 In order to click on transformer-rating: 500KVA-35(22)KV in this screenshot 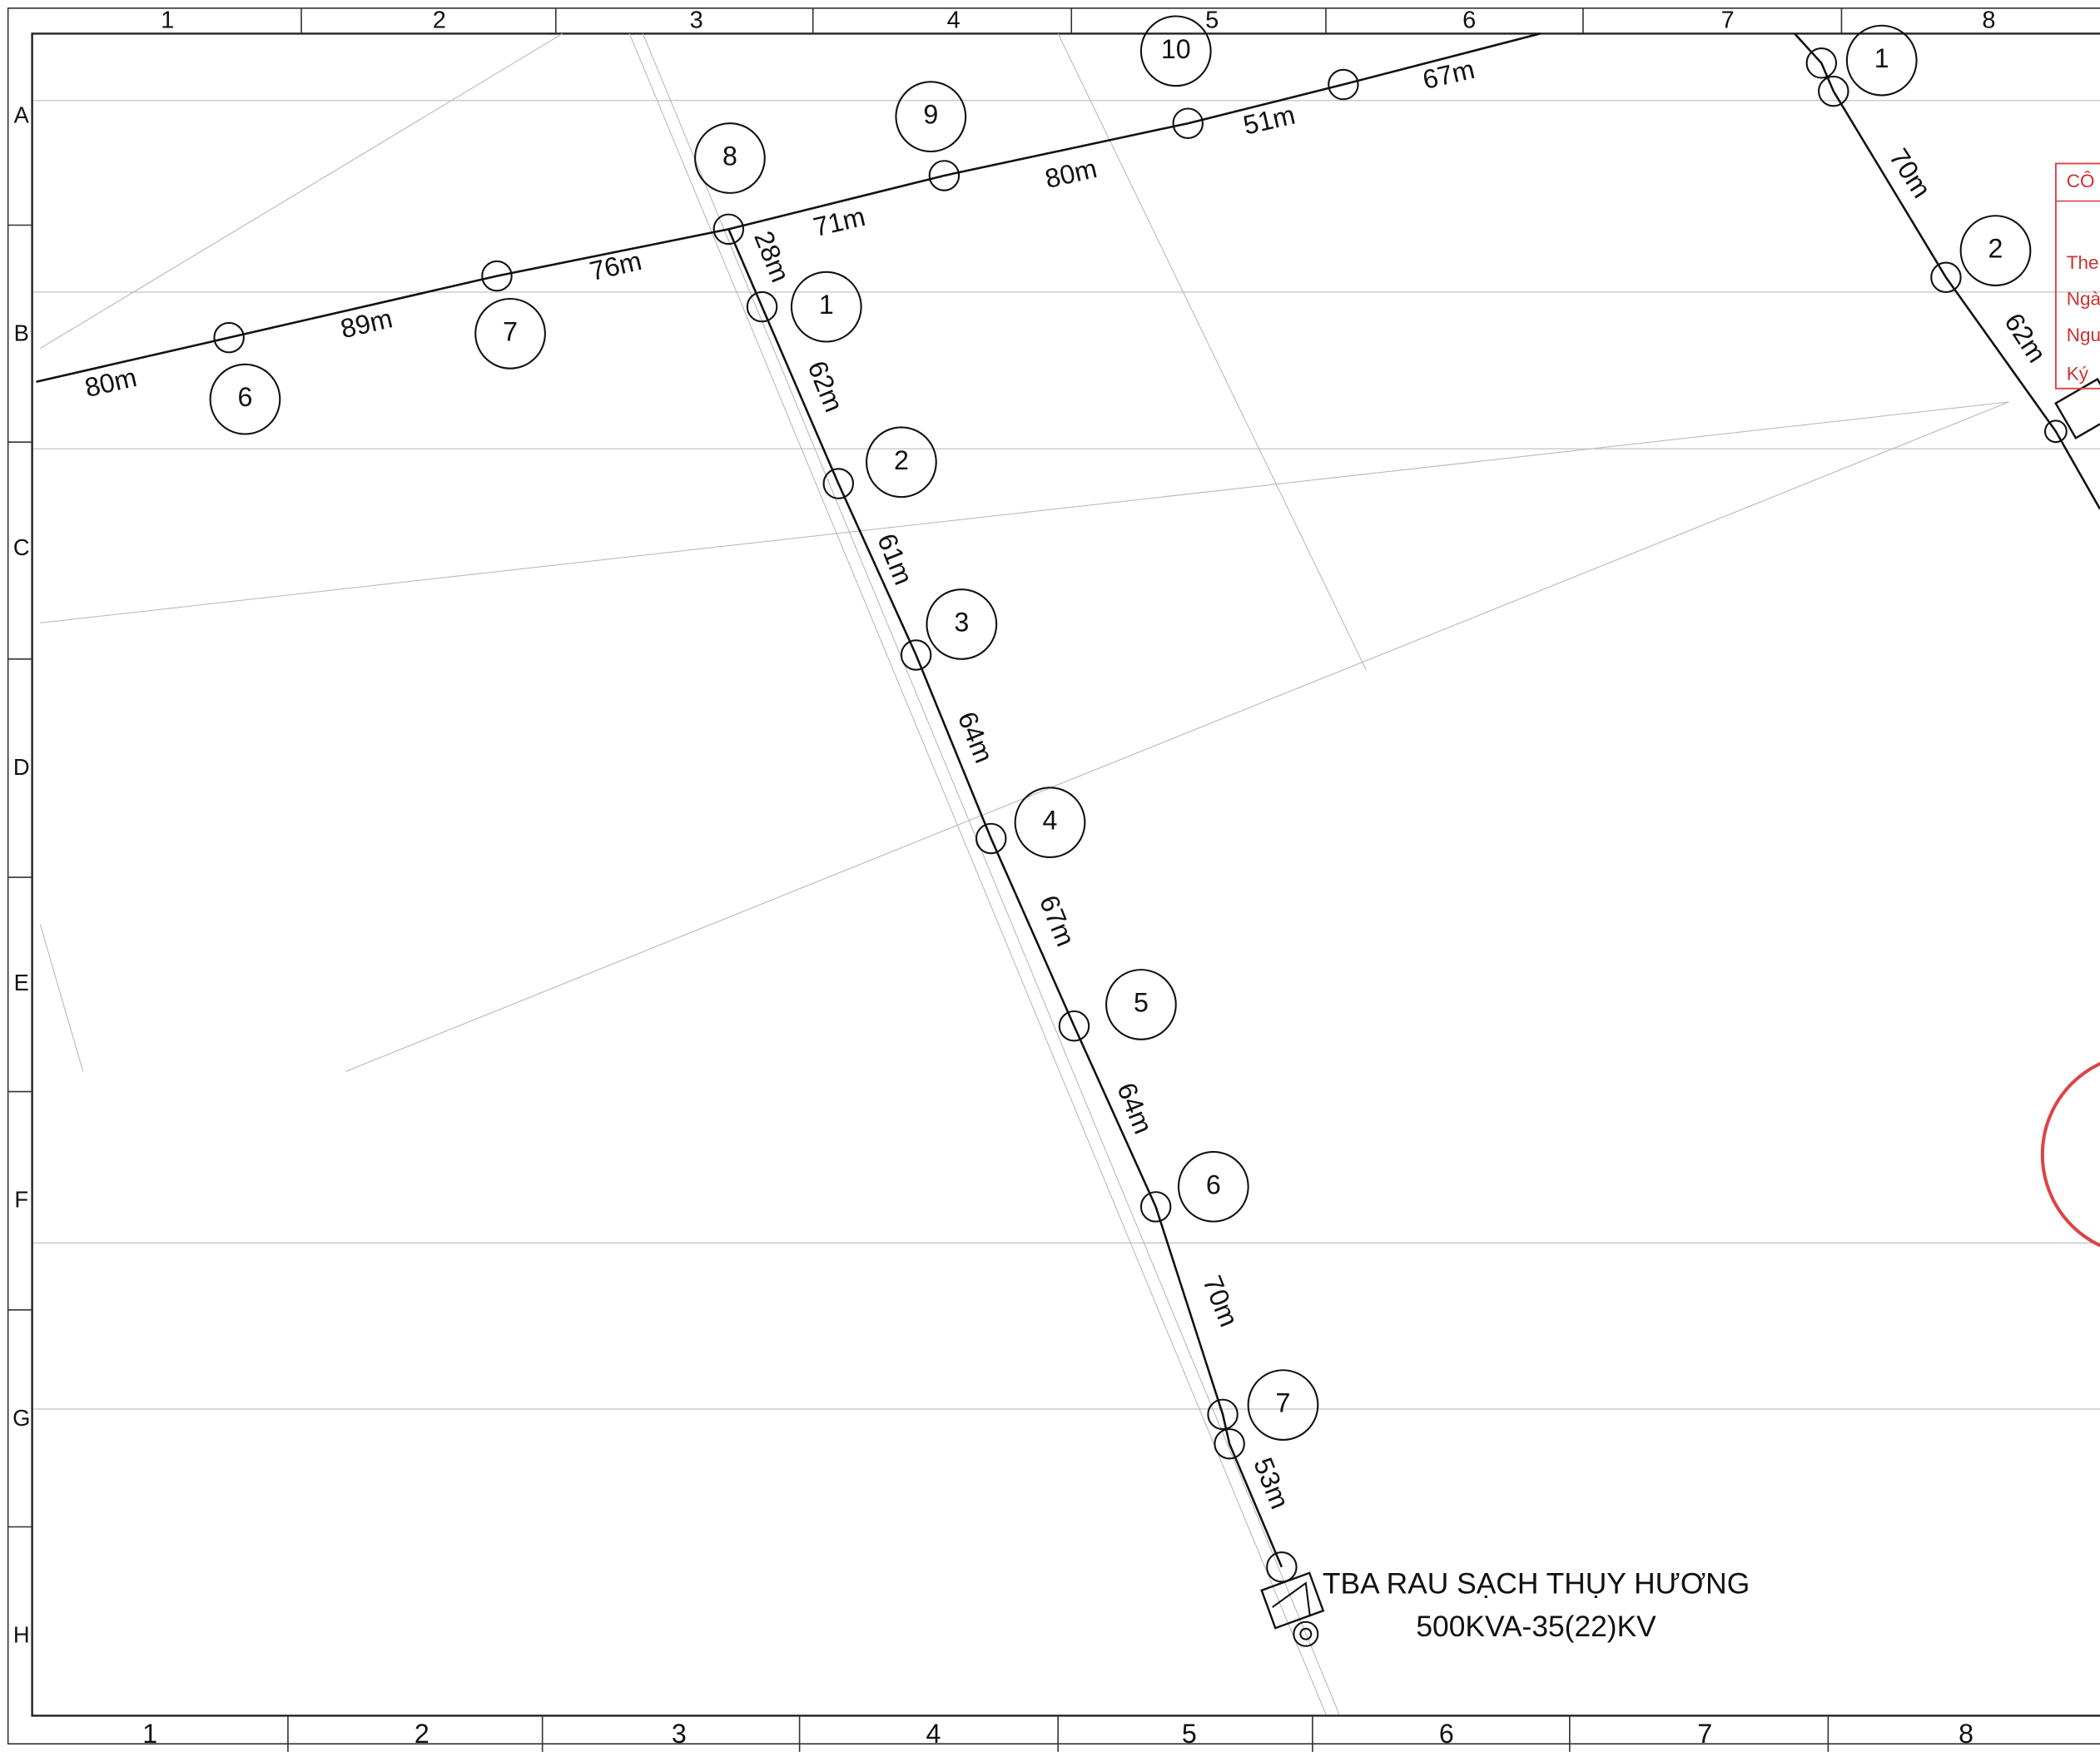, I will do `click(1536, 1627)`.